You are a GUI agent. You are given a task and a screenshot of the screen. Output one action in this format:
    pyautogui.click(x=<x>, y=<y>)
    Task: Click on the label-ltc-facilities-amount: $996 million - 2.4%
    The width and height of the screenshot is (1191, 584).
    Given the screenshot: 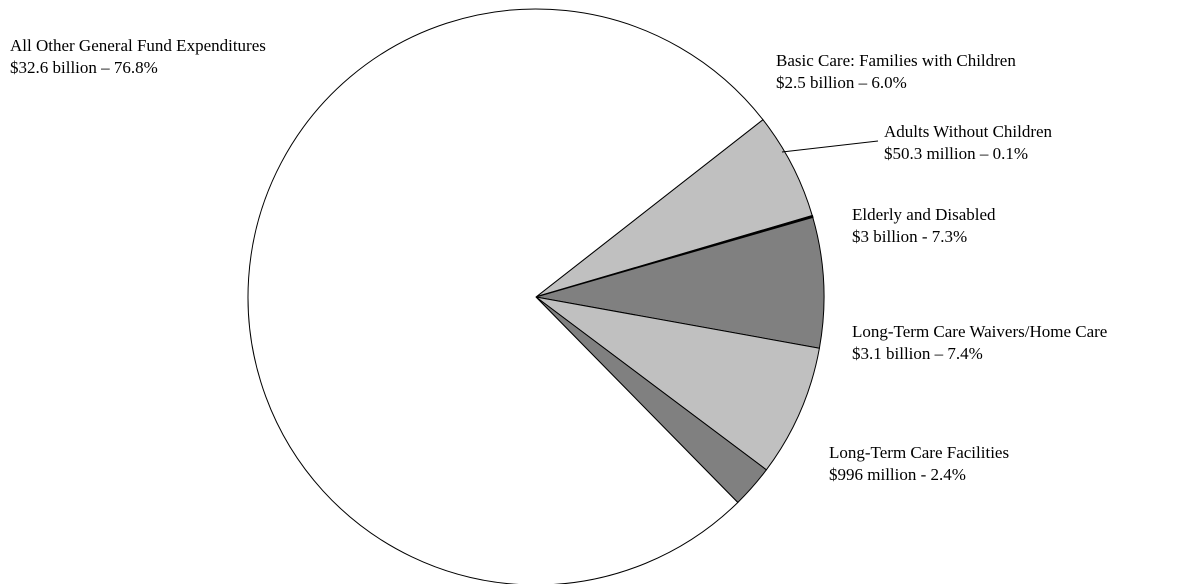 What is the action you would take?
    pyautogui.click(x=897, y=474)
    